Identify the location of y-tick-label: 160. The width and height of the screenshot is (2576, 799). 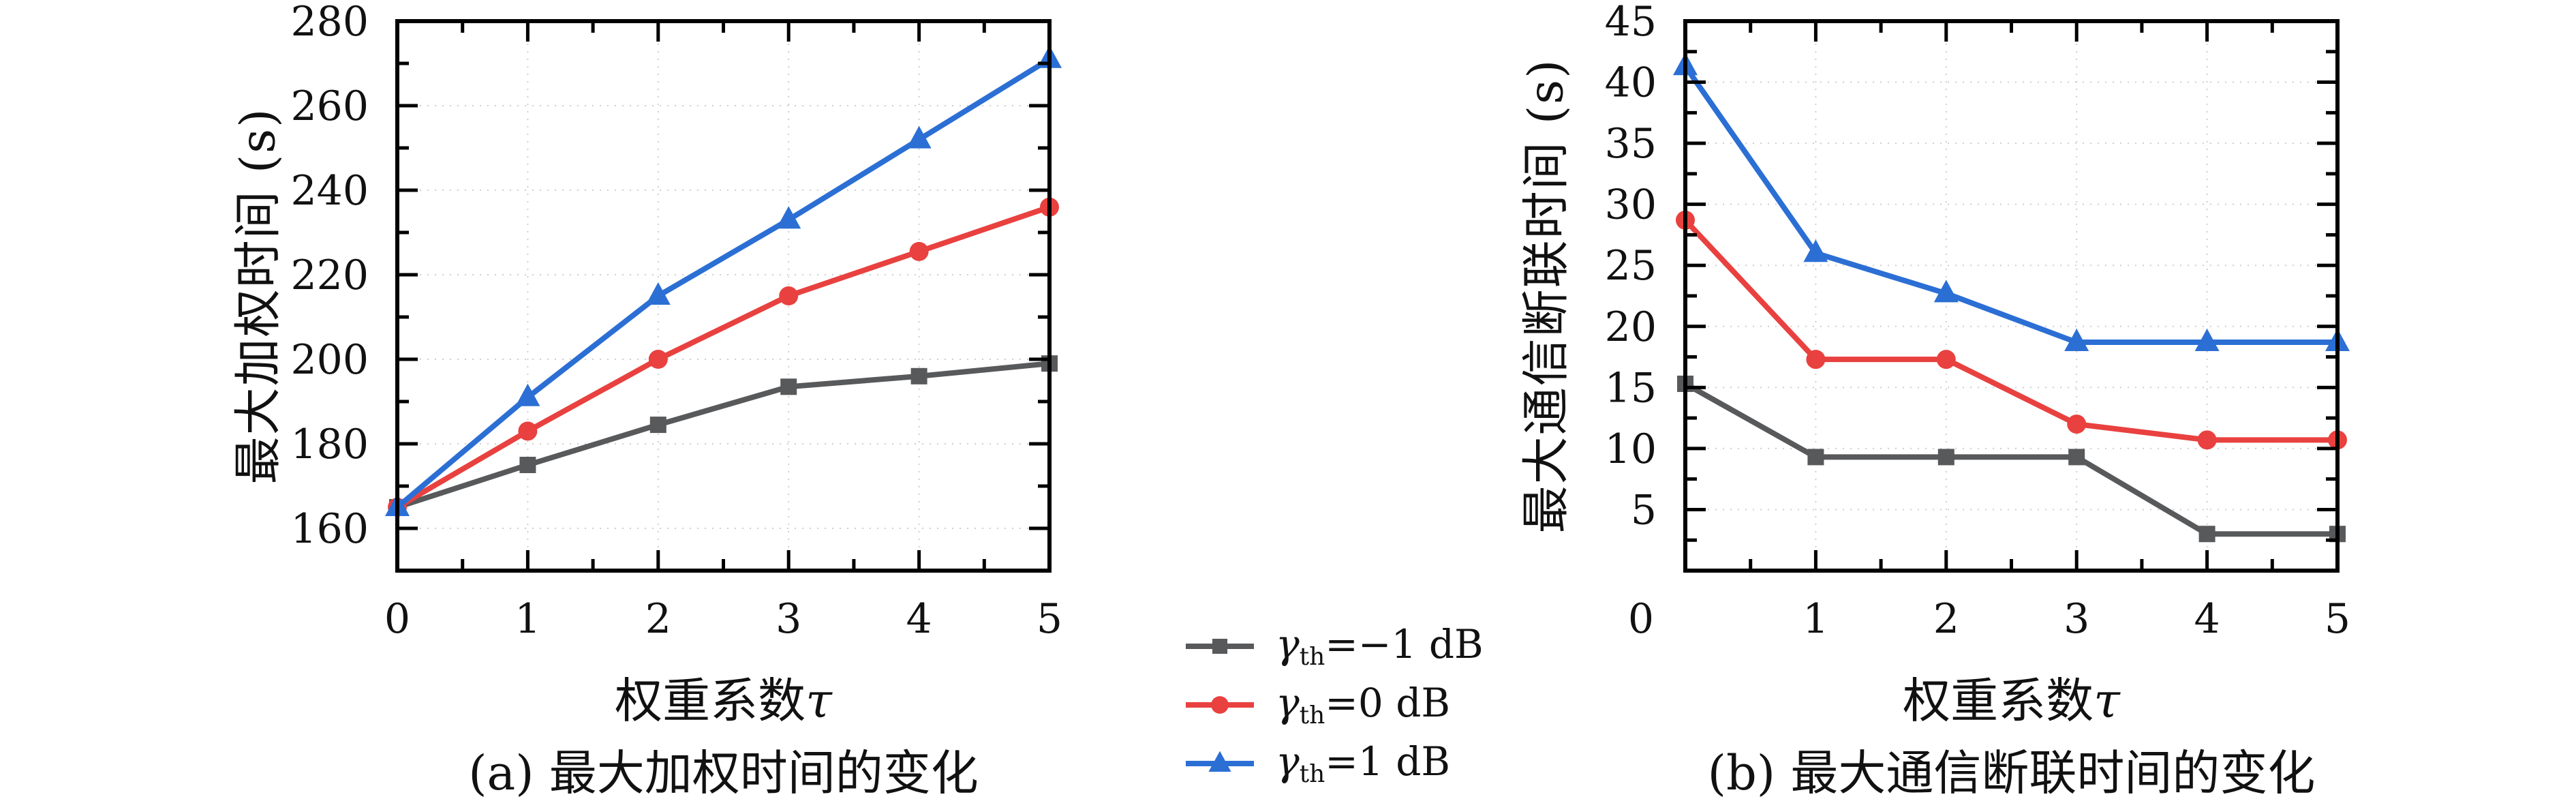
(329, 529).